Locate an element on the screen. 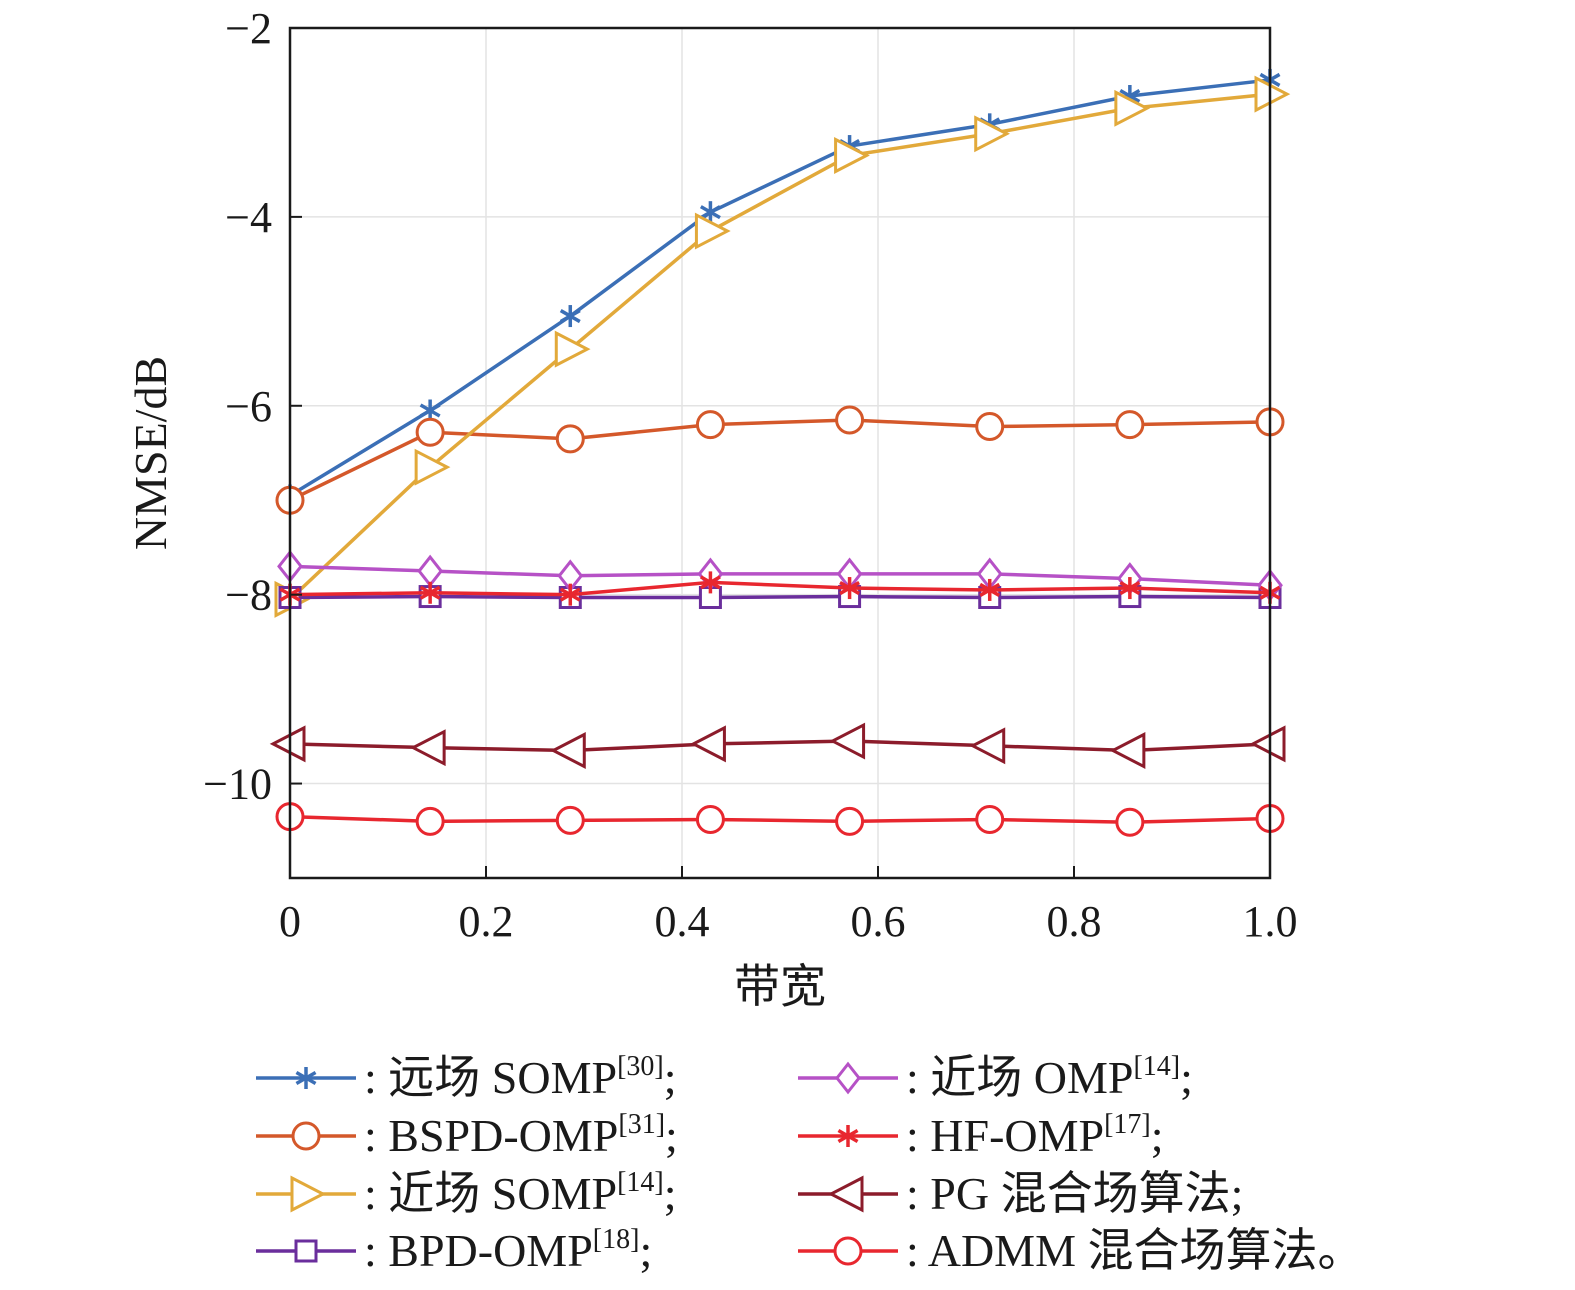  x-tick-label: 0.6 is located at coordinates (878, 921).